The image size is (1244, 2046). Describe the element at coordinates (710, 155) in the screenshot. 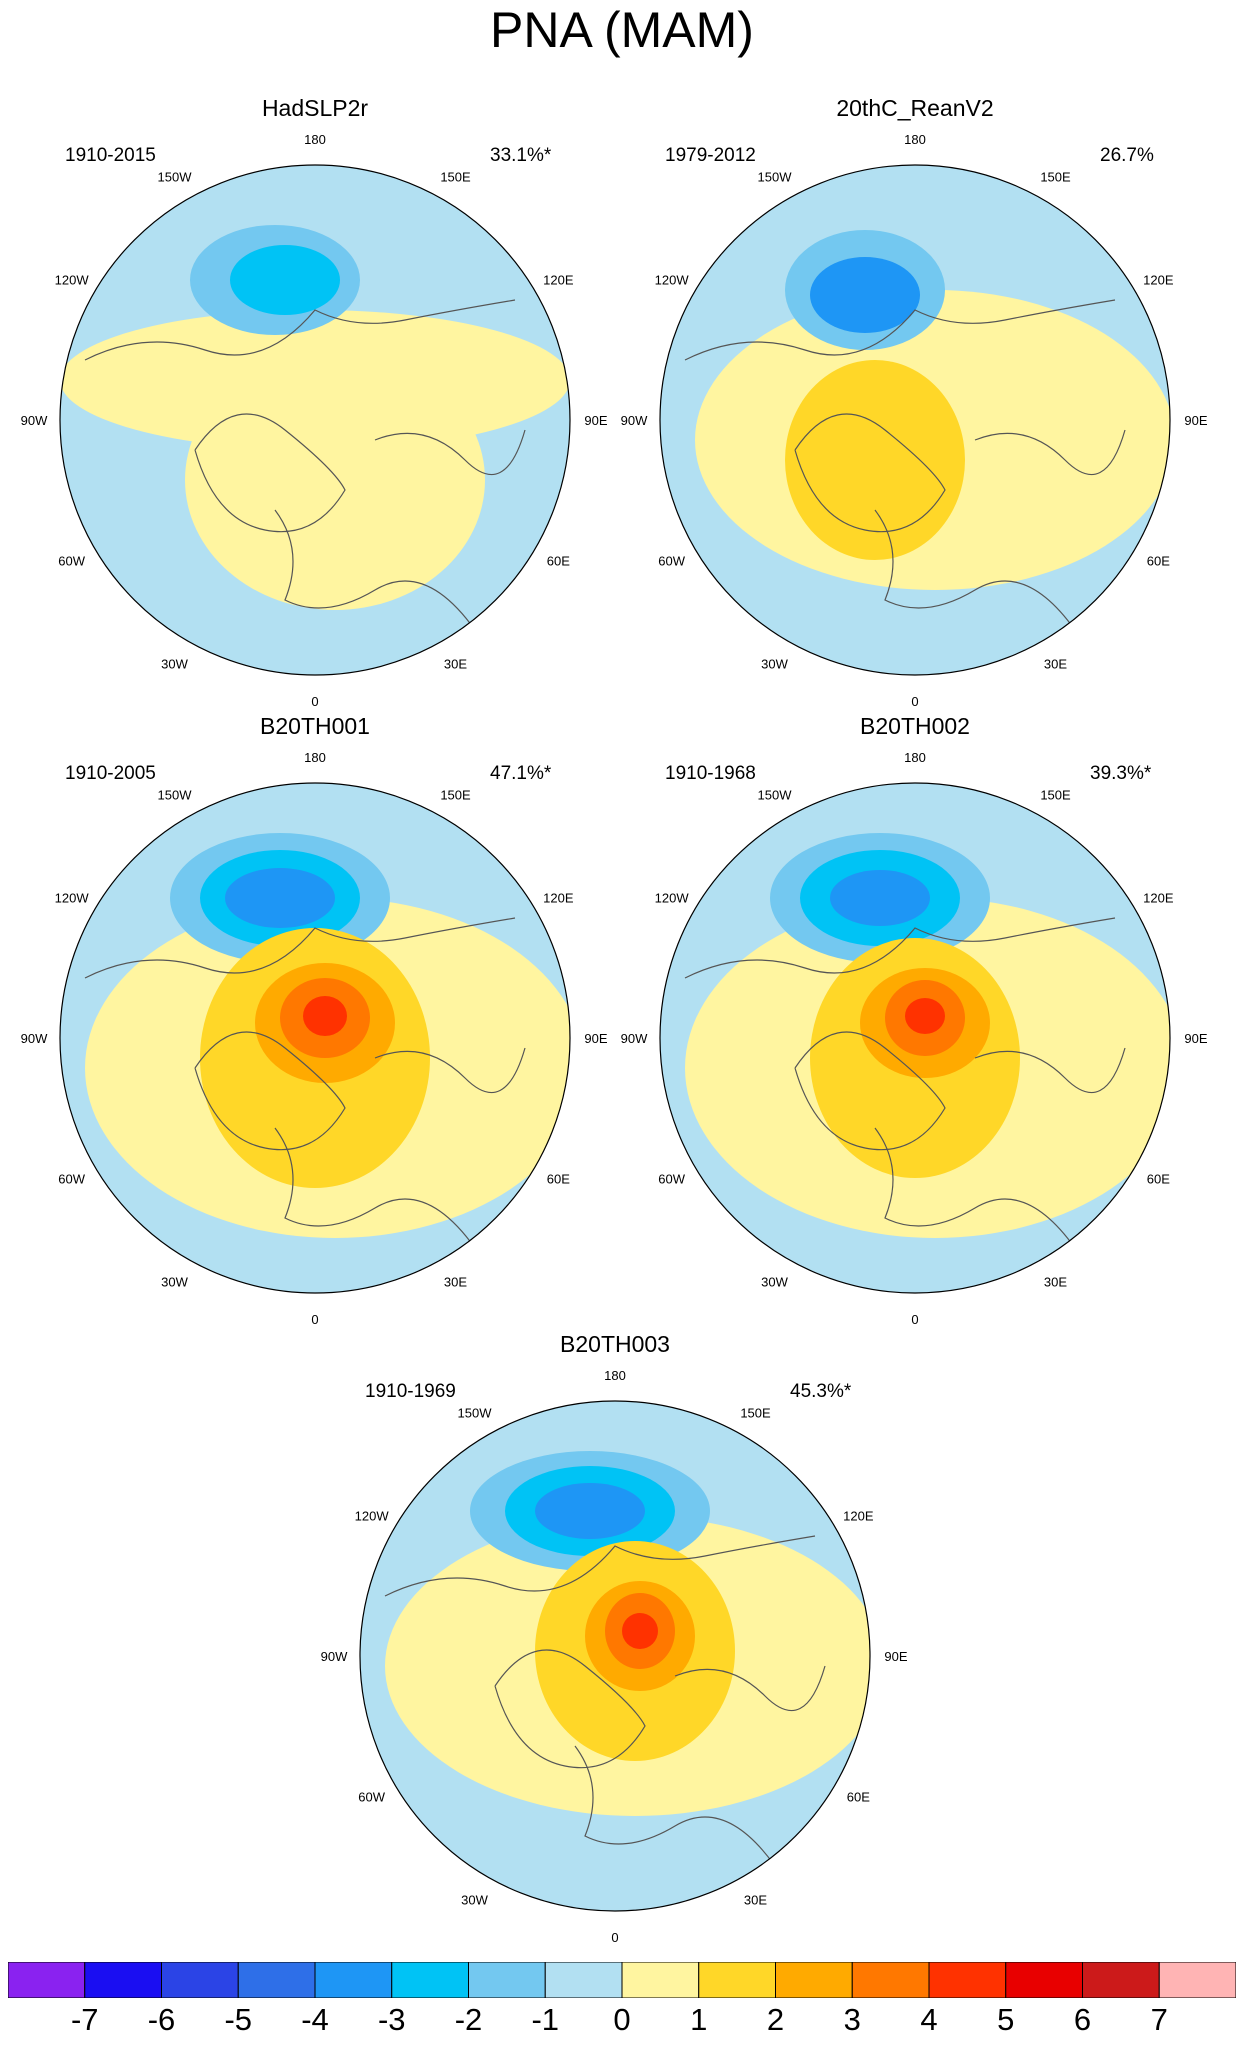

I see `panel-period: 1979-2012` at that location.